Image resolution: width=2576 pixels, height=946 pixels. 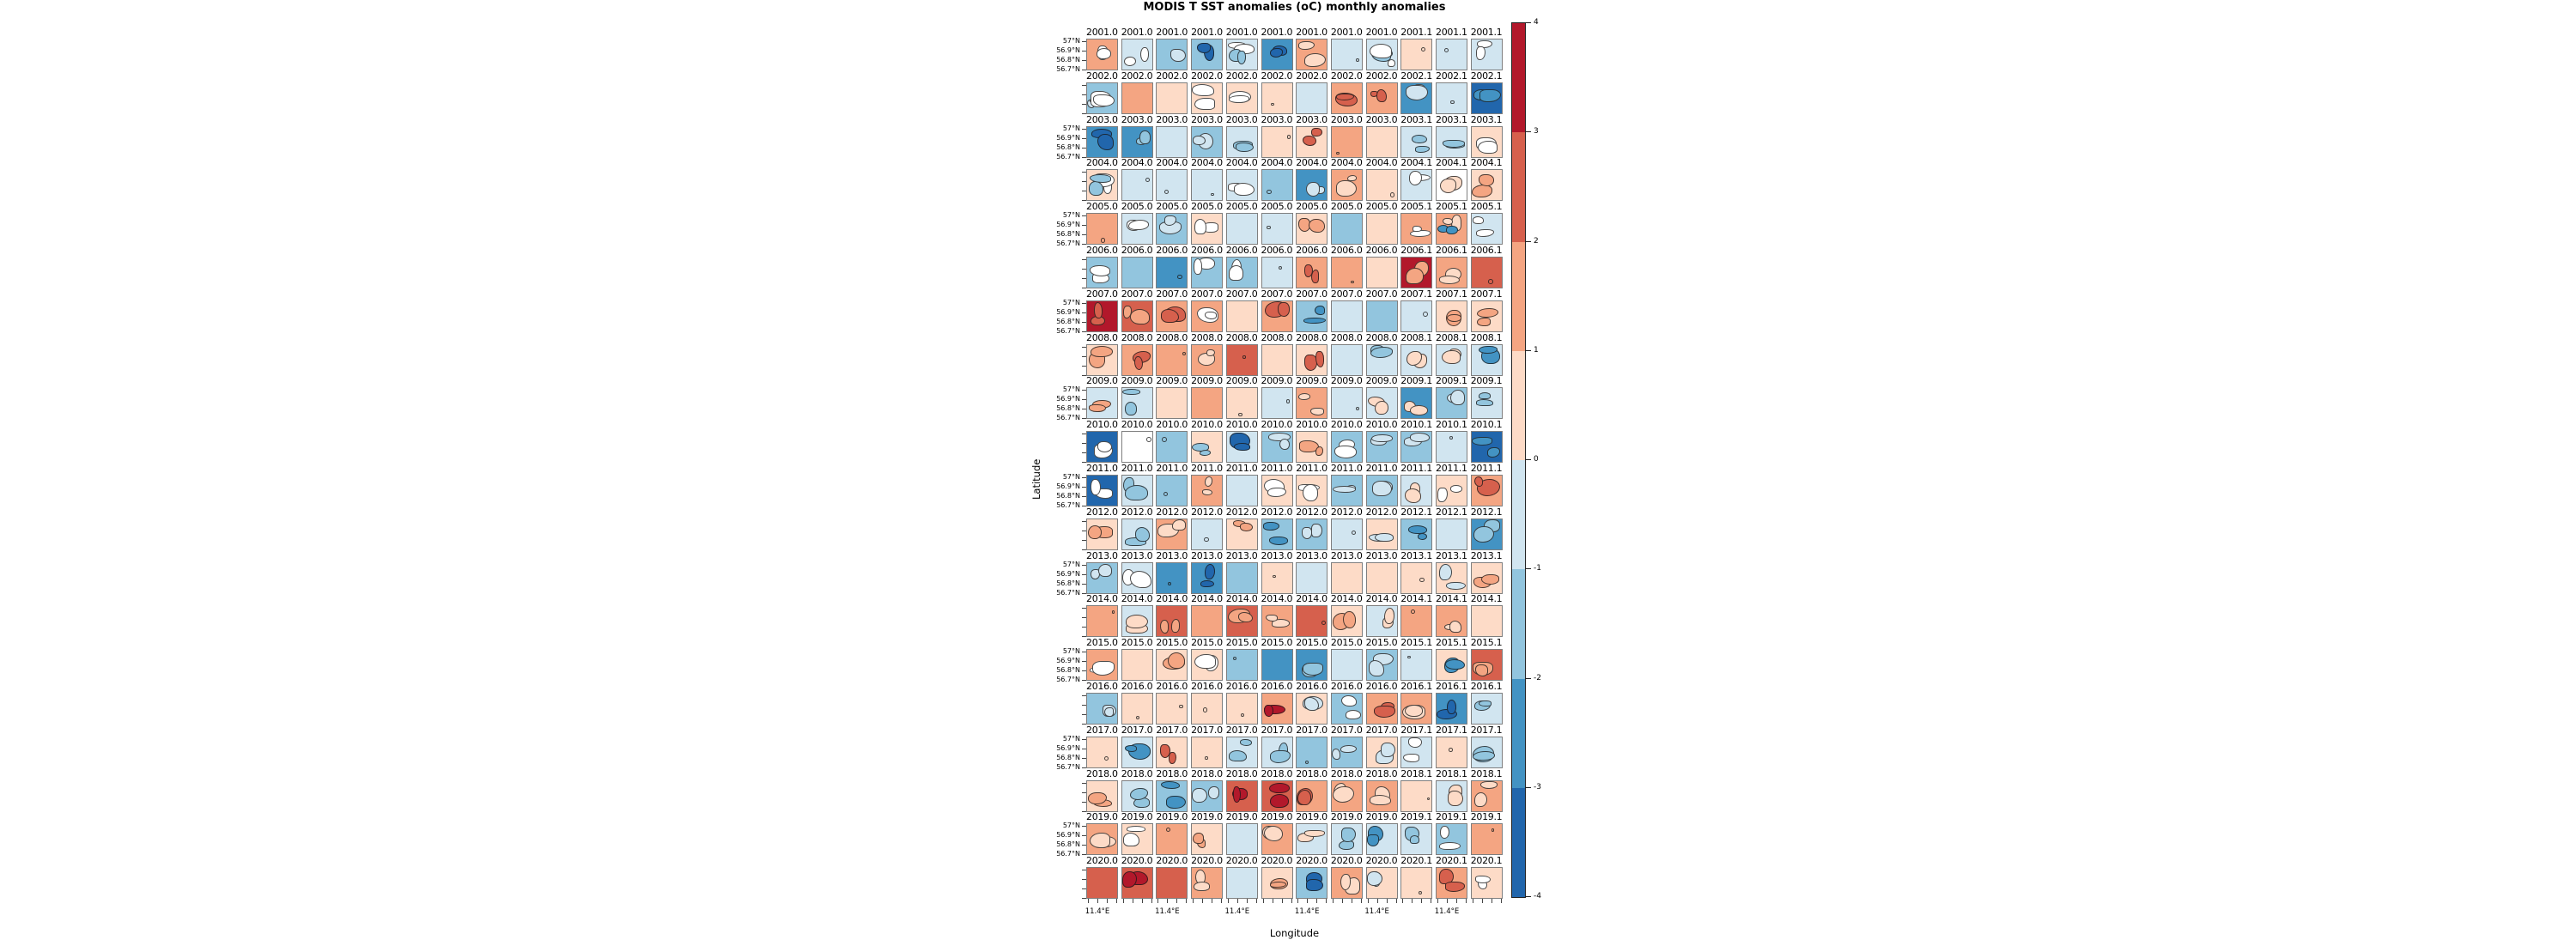 What do you see at coordinates (1346, 555) in the screenshot?
I see `facet-panel-title: 2013.08` at bounding box center [1346, 555].